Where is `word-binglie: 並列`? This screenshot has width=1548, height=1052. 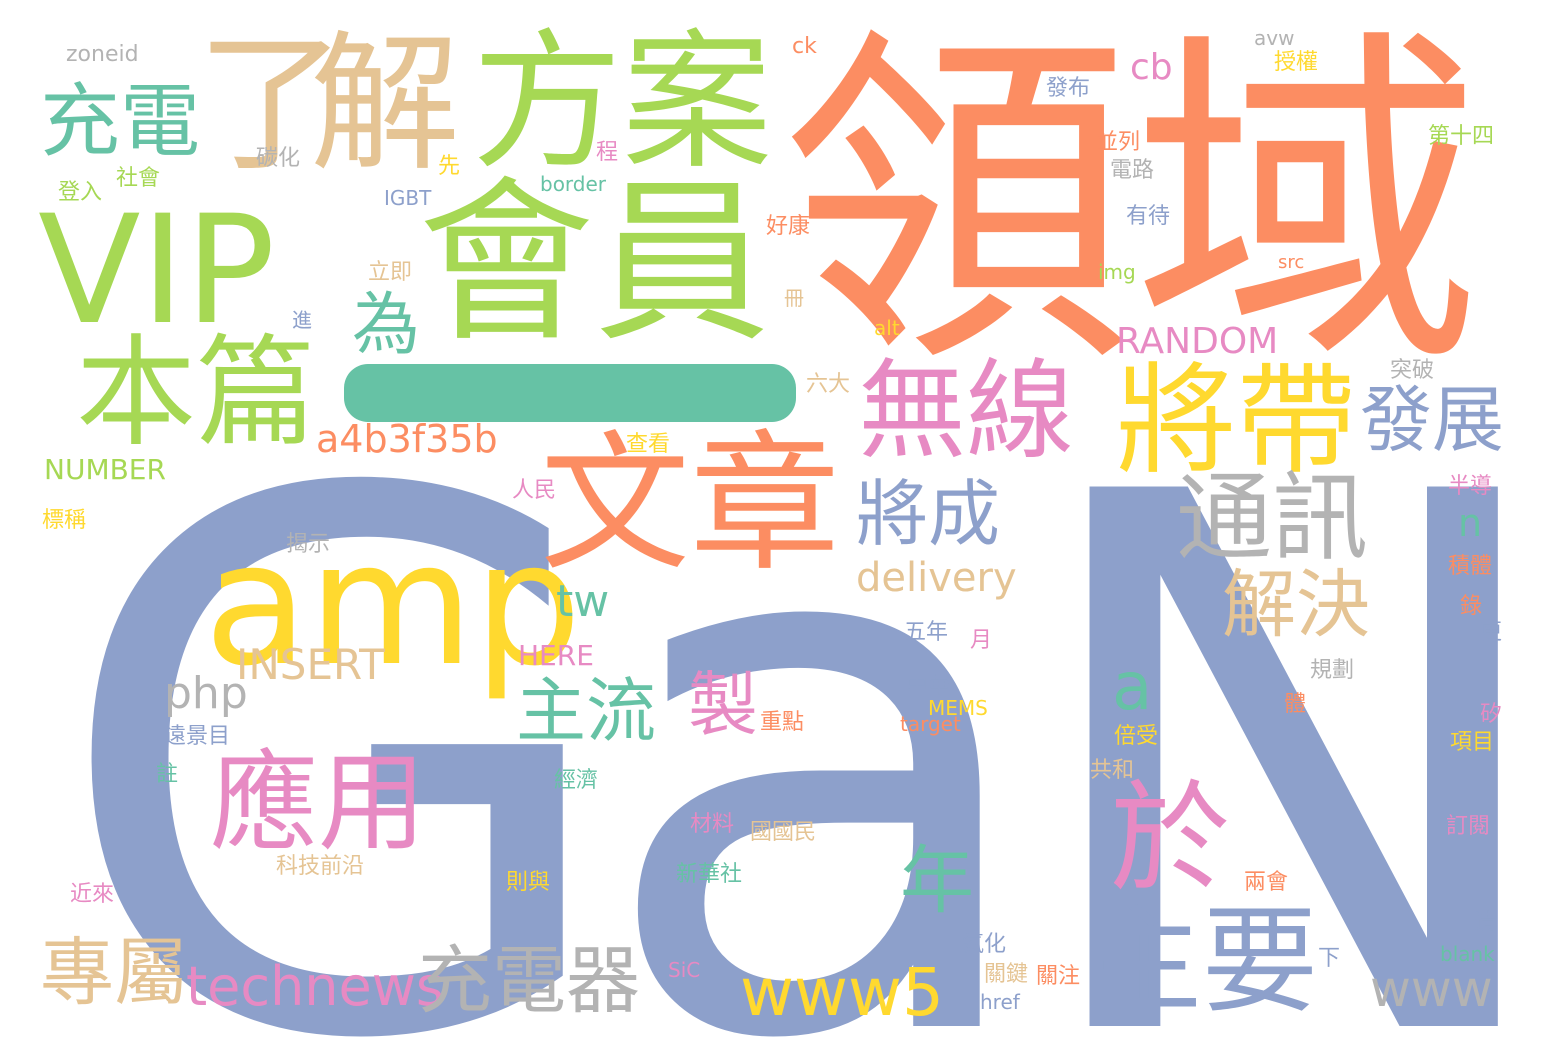
word-binglie: 並列 is located at coordinates (1118, 142).